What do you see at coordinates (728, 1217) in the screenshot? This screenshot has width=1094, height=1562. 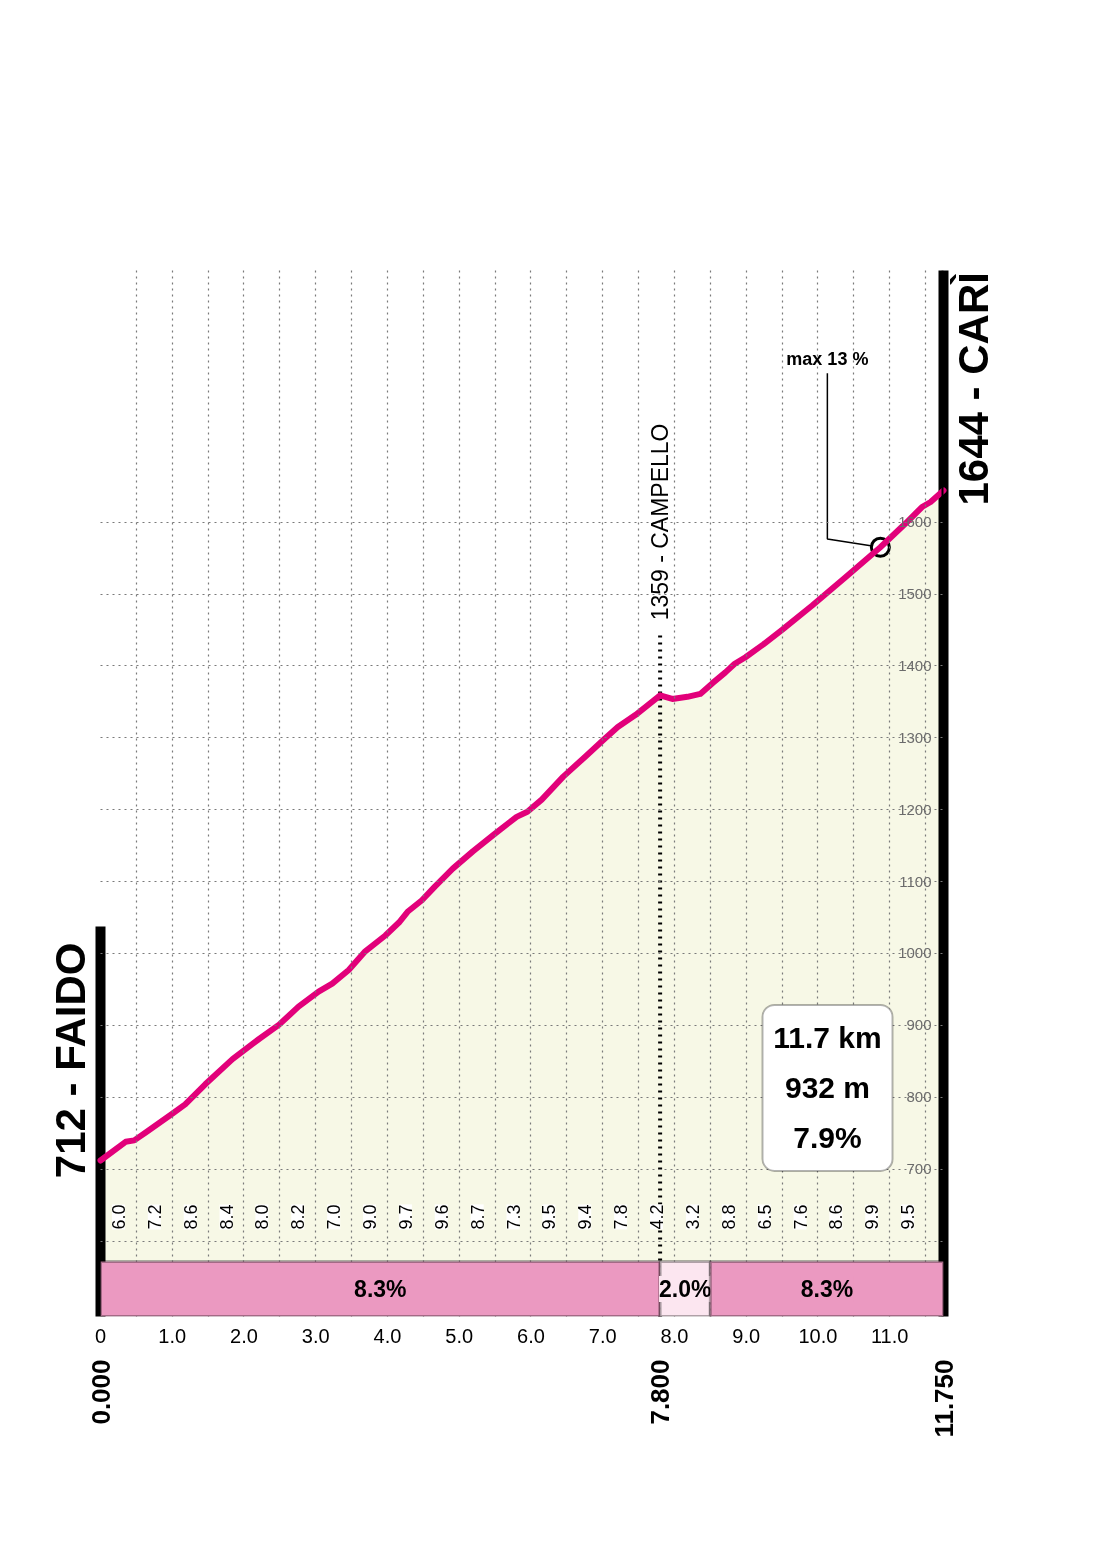 I see `annotation: 8.8` at bounding box center [728, 1217].